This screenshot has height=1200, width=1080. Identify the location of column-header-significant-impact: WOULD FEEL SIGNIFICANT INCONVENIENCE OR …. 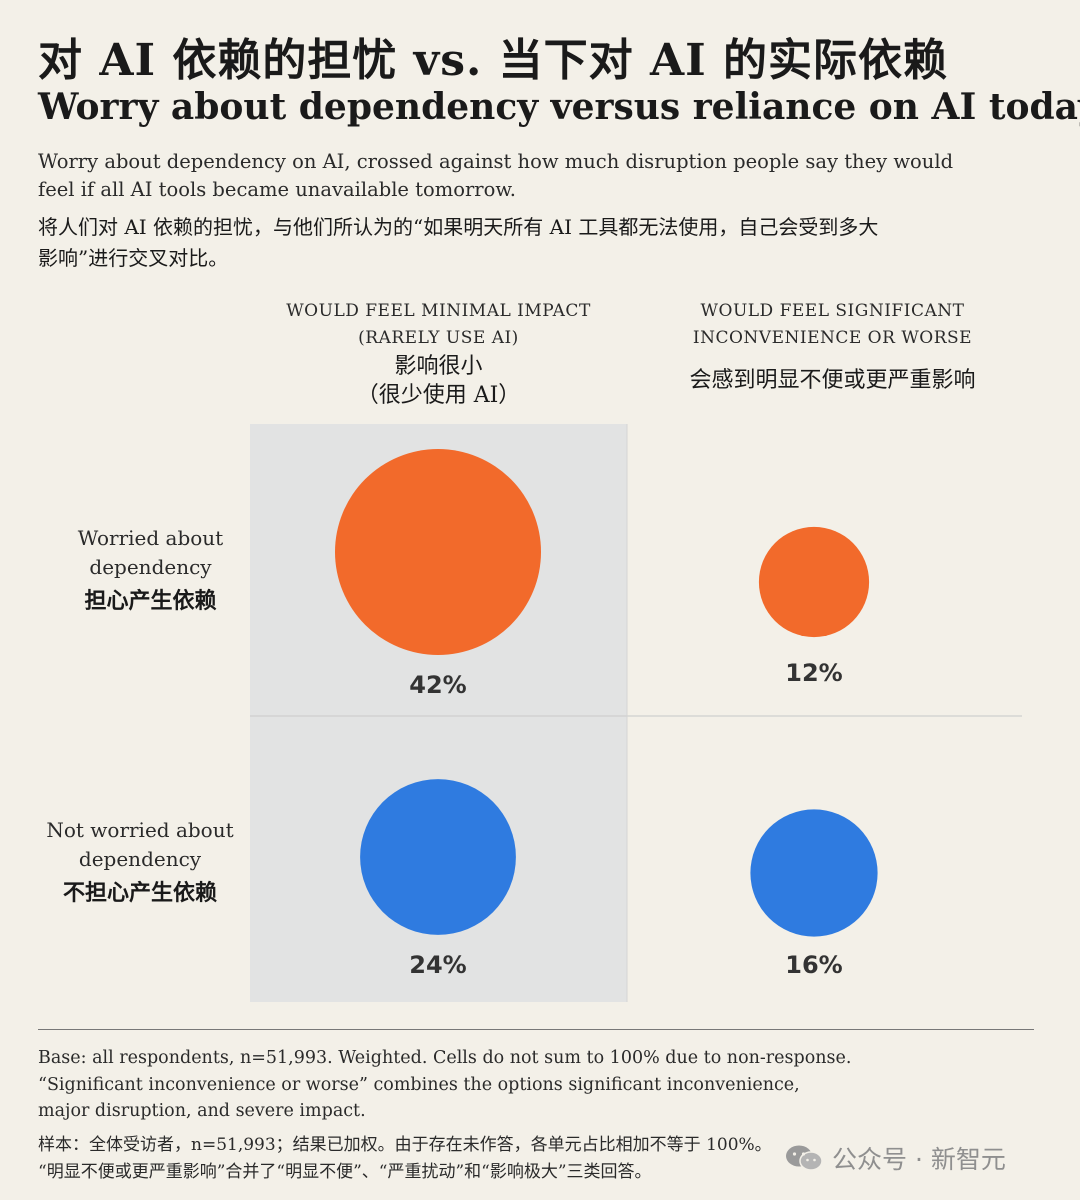
(832, 346).